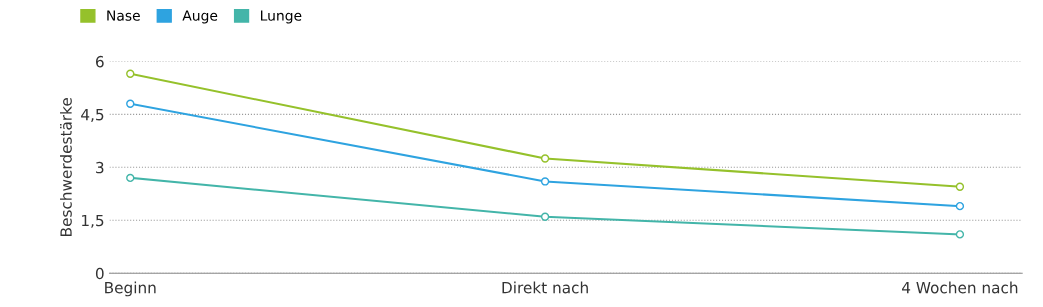  I want to click on legend-label: Nase, so click(123, 15).